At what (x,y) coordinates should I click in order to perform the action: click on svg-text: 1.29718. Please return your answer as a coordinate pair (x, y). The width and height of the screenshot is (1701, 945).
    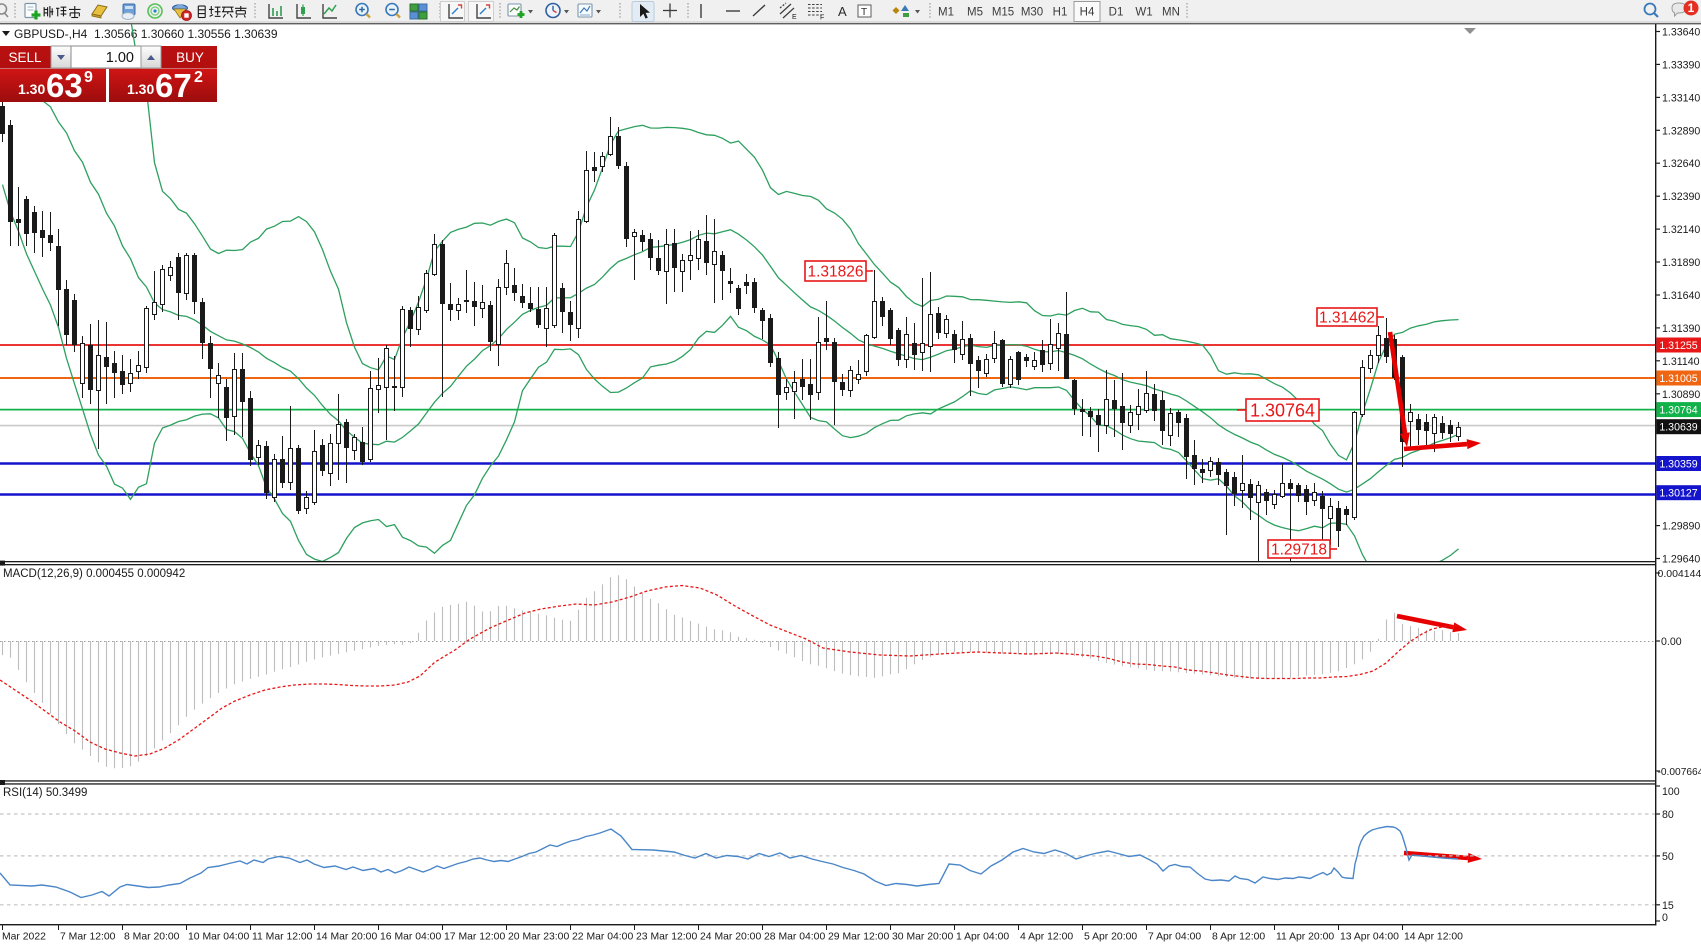
    Looking at the image, I should click on (1299, 550).